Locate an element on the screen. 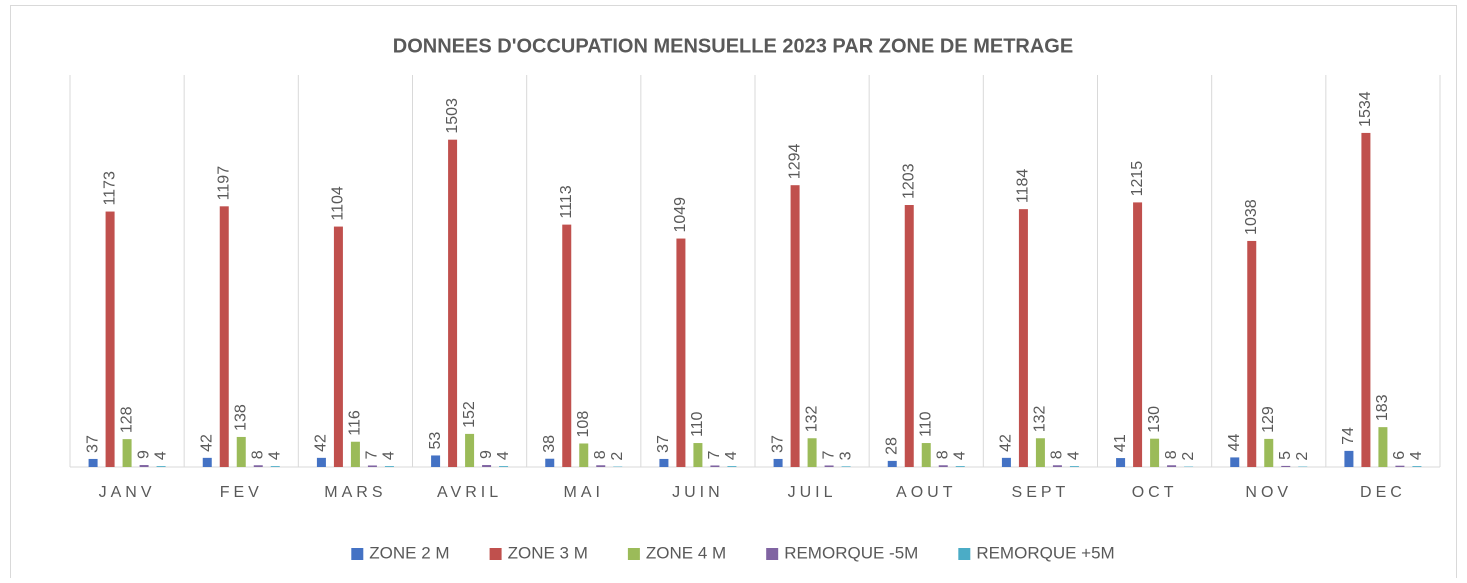 This screenshot has width=1467, height=583. data-label: 1503 is located at coordinates (452, 116).